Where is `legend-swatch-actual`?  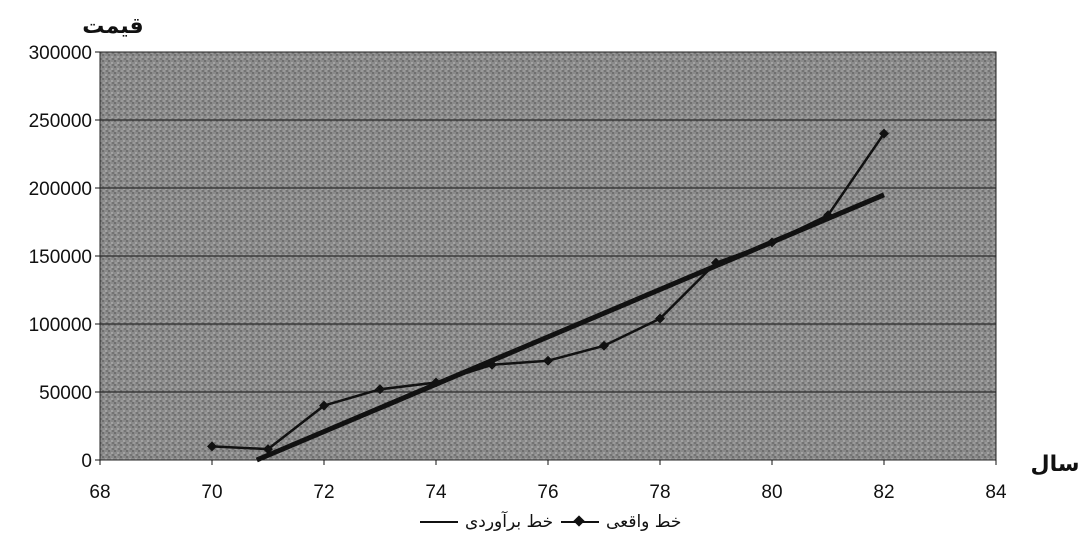
legend-swatch-actual is located at coordinates (579, 521).